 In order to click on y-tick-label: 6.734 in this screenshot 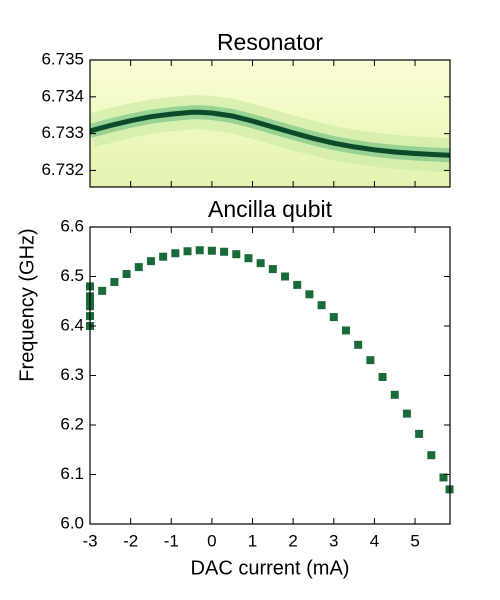, I will do `click(62, 95)`.